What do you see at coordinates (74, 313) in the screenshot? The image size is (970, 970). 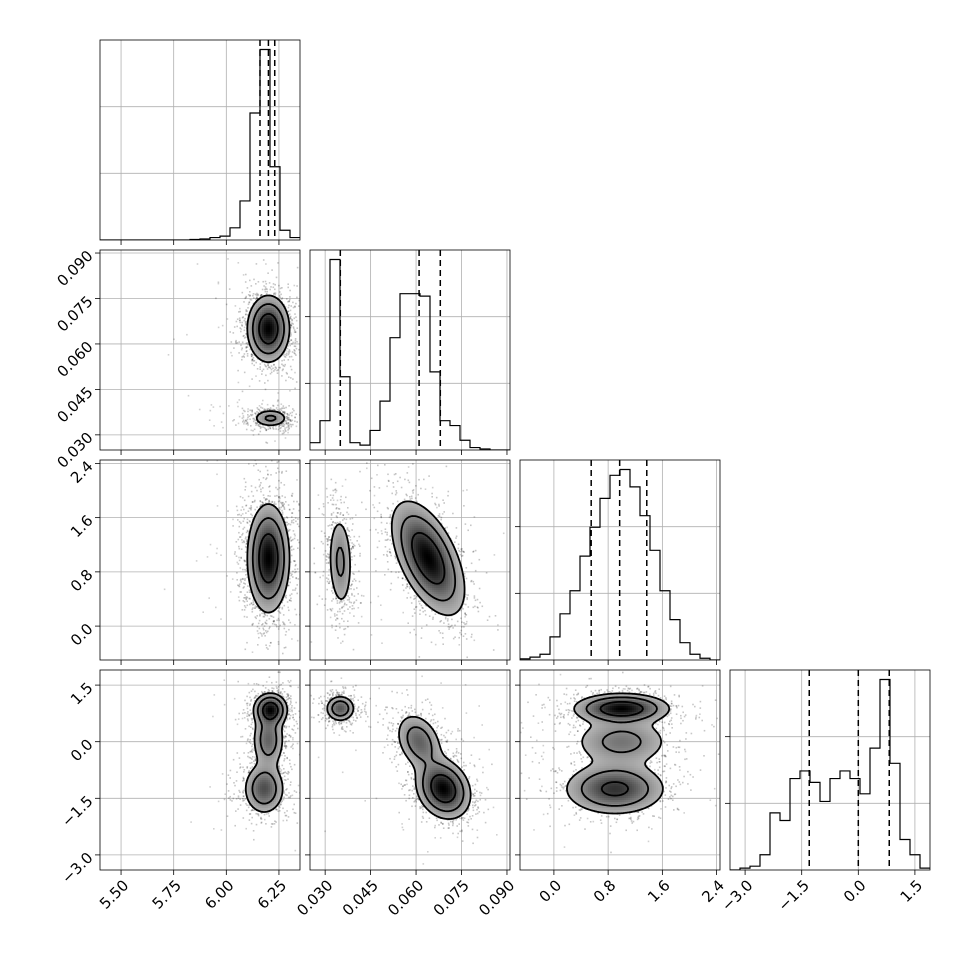 I see `y-tick-label: 0.075` at bounding box center [74, 313].